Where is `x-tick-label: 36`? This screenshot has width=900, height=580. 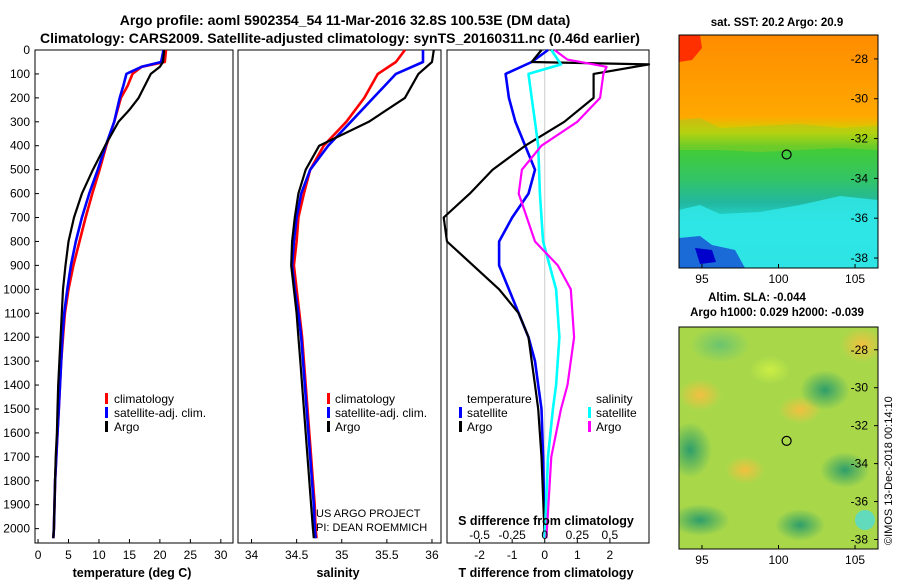 x-tick-label: 36 is located at coordinates (432, 555).